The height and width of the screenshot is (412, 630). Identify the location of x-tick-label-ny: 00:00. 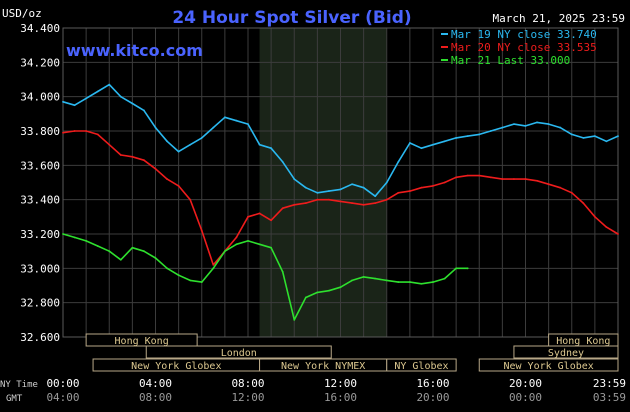
(62, 383).